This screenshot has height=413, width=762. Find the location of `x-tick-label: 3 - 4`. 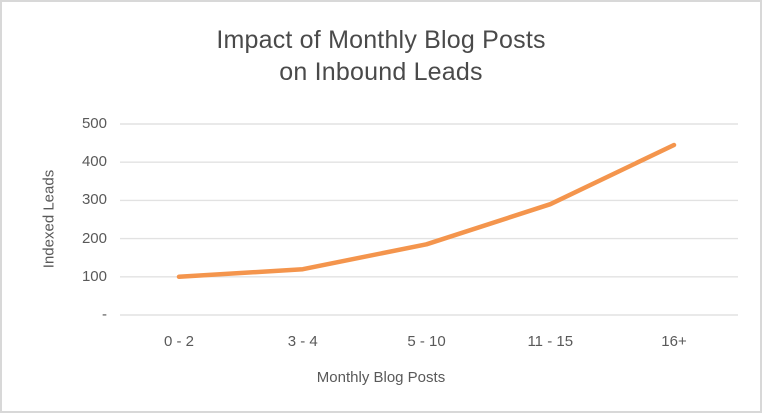

x-tick-label: 3 - 4 is located at coordinates (302, 341).